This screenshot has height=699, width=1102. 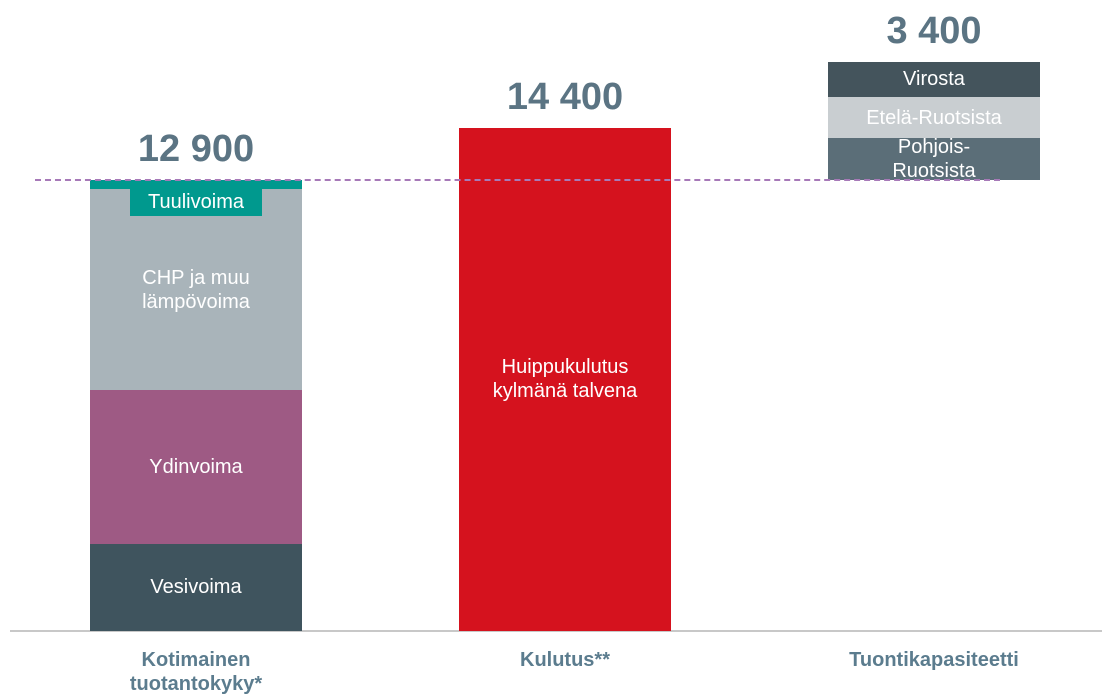 I want to click on category-text: Kotimainen tuotantokyky*, so click(x=196, y=672).